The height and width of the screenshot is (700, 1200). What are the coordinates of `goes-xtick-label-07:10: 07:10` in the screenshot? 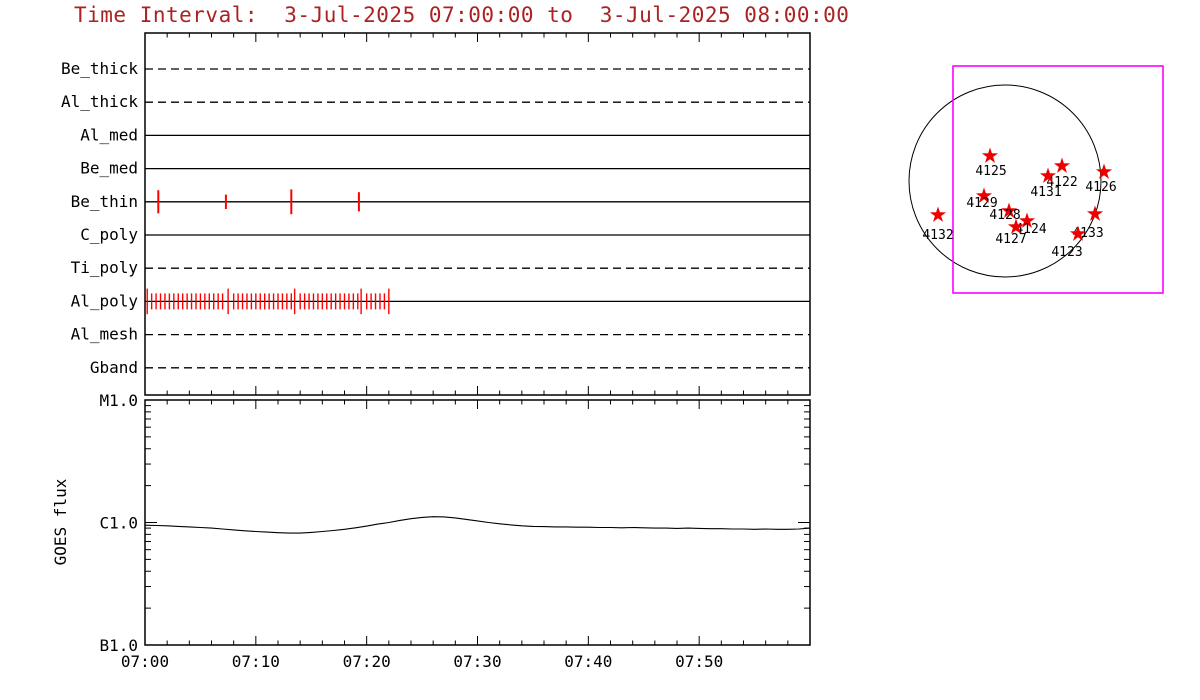 It's located at (256, 661).